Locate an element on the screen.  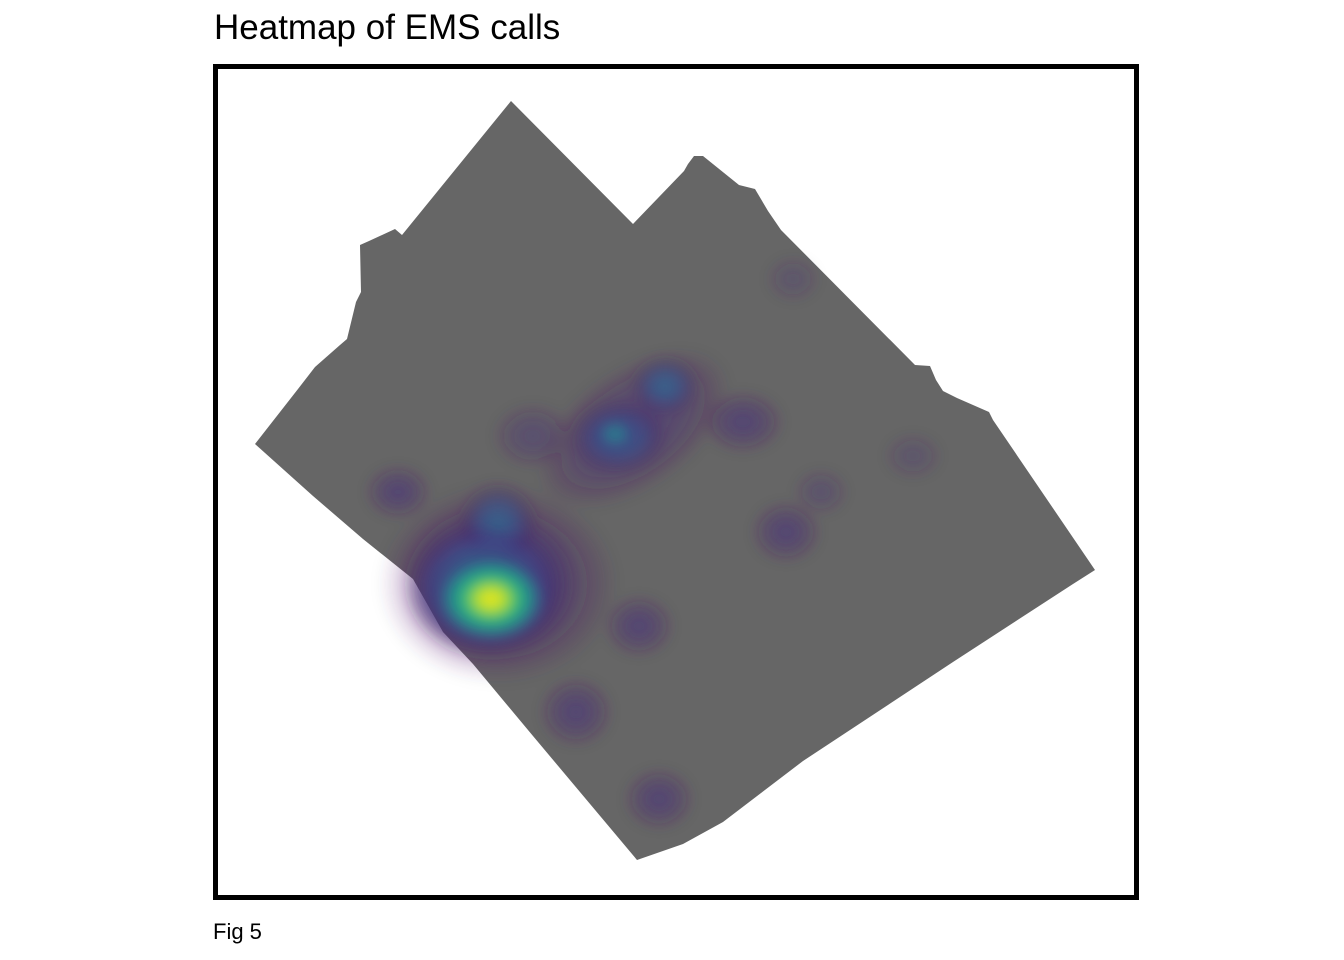
figure-caption: Fig 5 is located at coordinates (237, 931).